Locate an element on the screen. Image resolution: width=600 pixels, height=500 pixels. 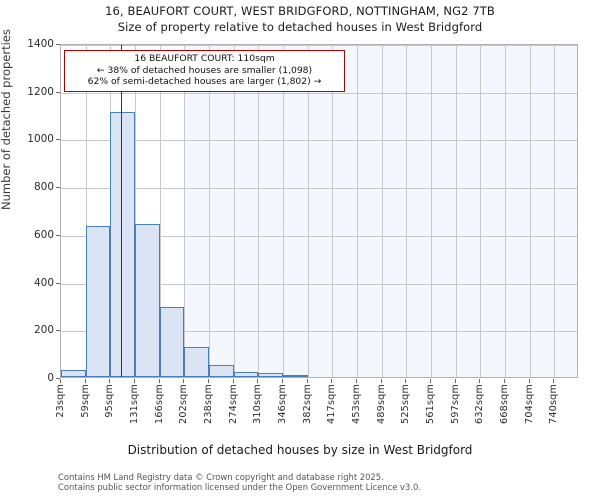
y-axis-tick-label: 200 is located at coordinates (43, 330).